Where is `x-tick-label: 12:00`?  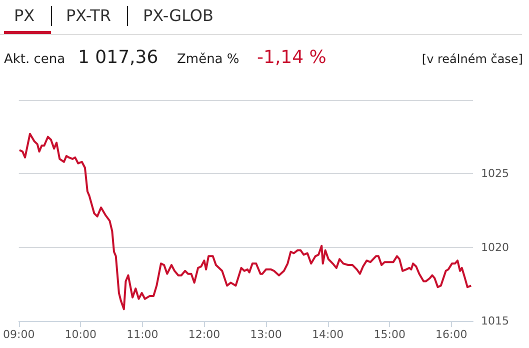
x-tick-label: 12:00 is located at coordinates (204, 334).